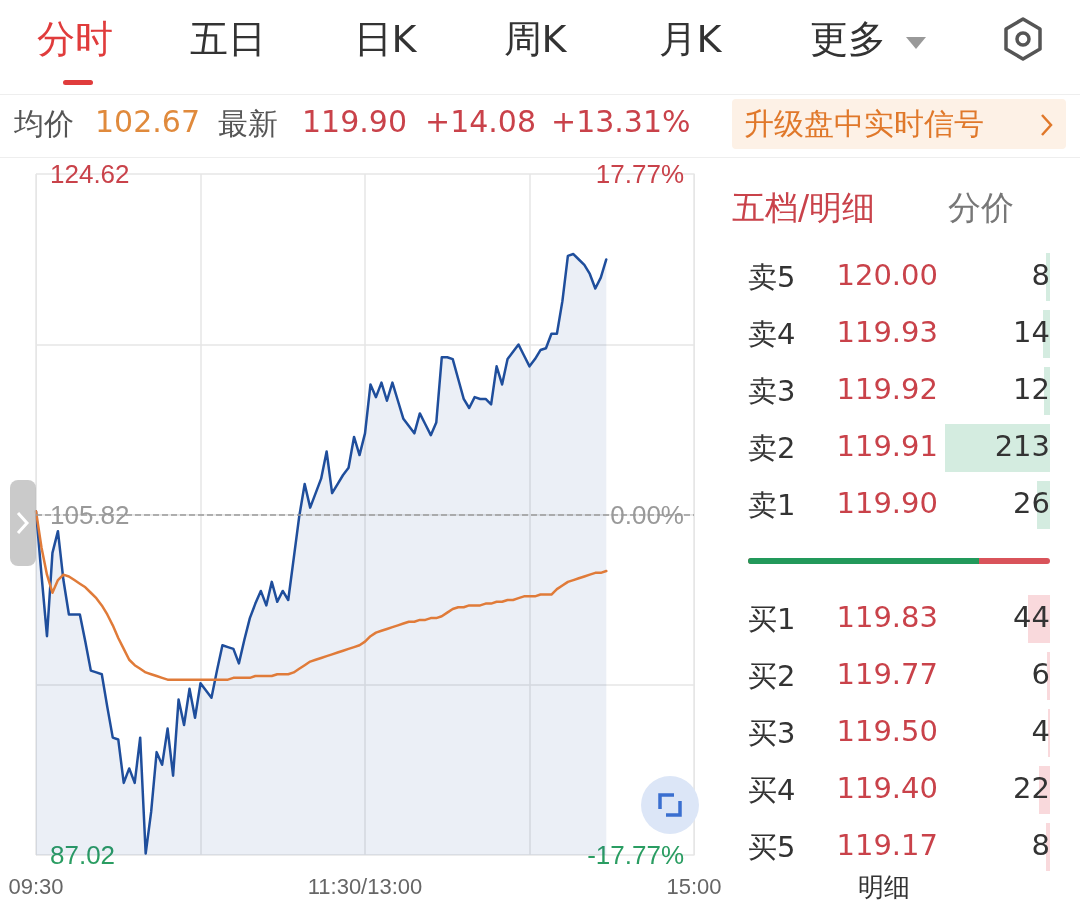 This screenshot has height=907, width=1080. I want to click on text: 分价, so click(981, 208).